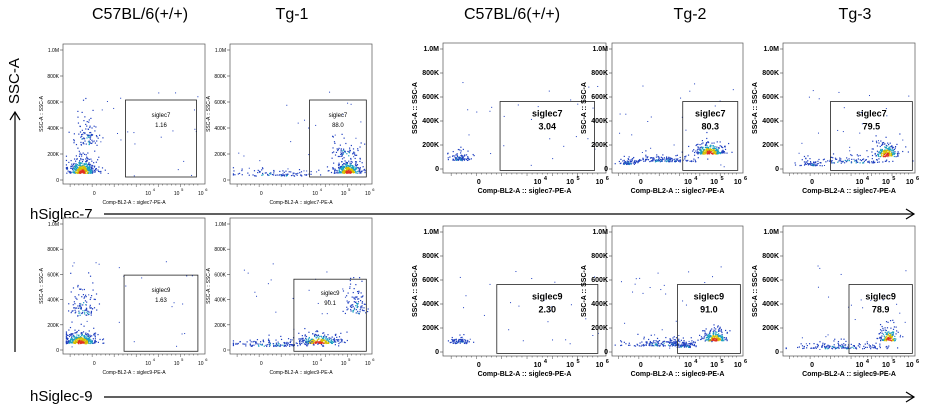  Describe the element at coordinates (525, 191) in the screenshot. I see `x-axis-title: Comp-BL2-A :: siglec7-PE-A` at that location.